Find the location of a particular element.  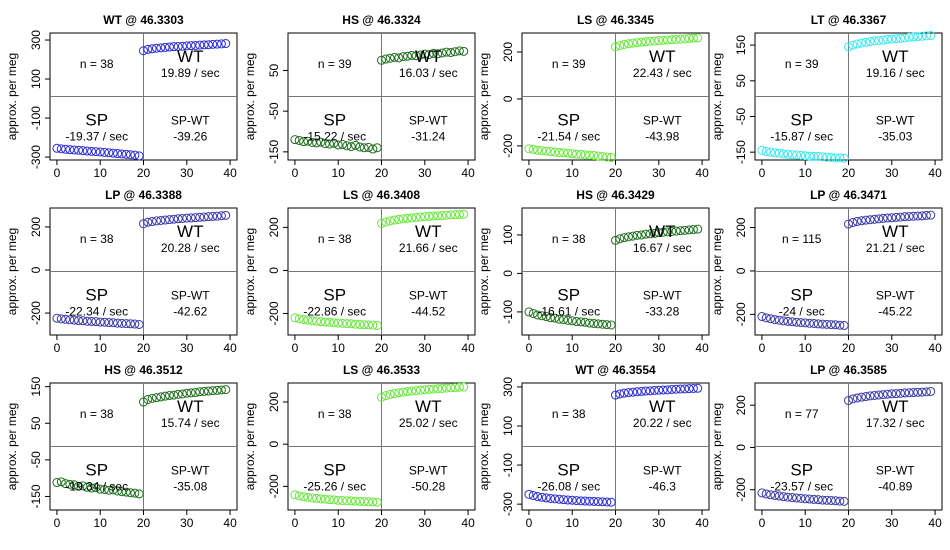

x-tick-label: 30 is located at coordinates (659, 523).